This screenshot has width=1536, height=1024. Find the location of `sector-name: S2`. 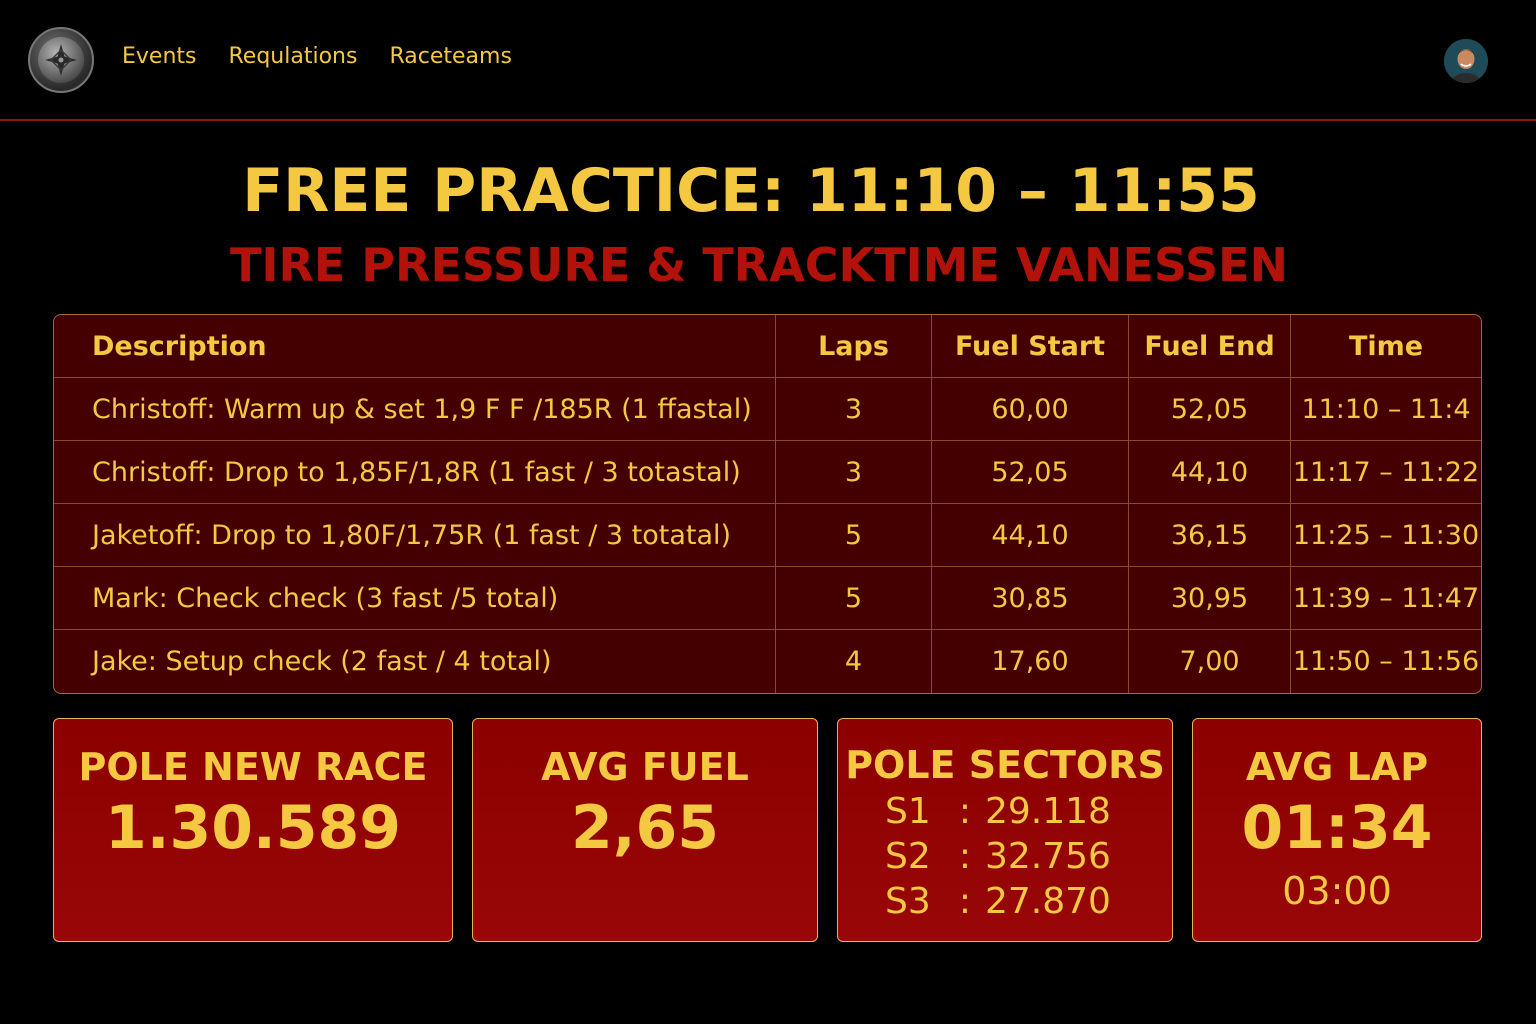

sector-name: S2 is located at coordinates (908, 856).